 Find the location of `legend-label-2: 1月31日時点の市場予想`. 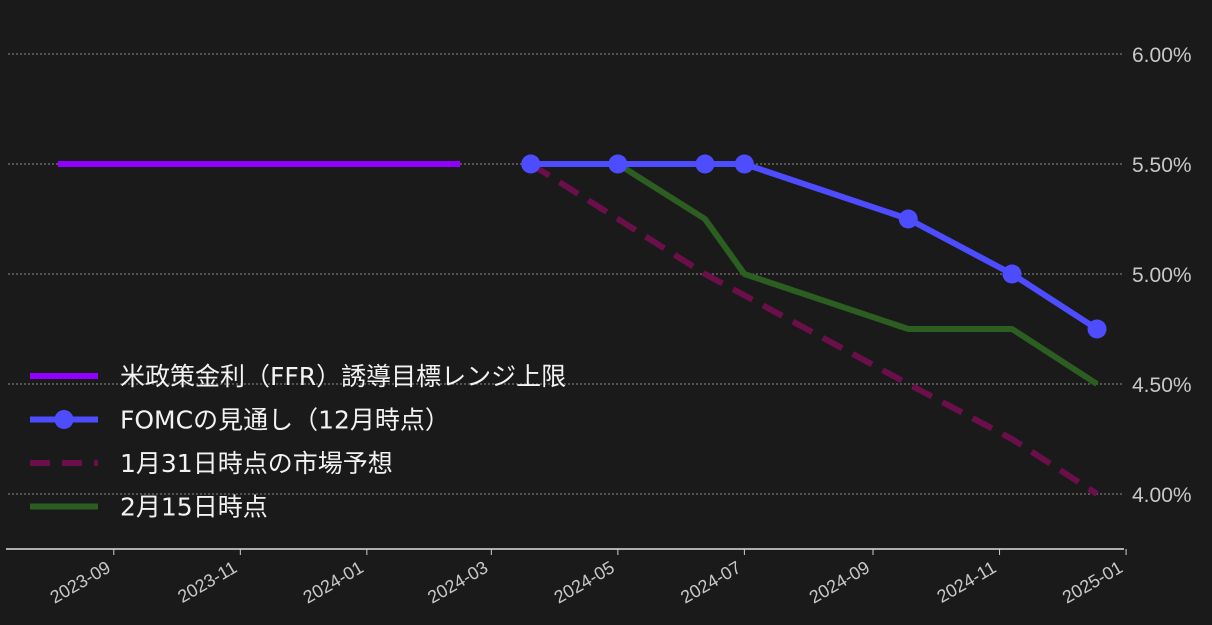

legend-label-2: 1月31日時点の市場予想 is located at coordinates (256, 463).